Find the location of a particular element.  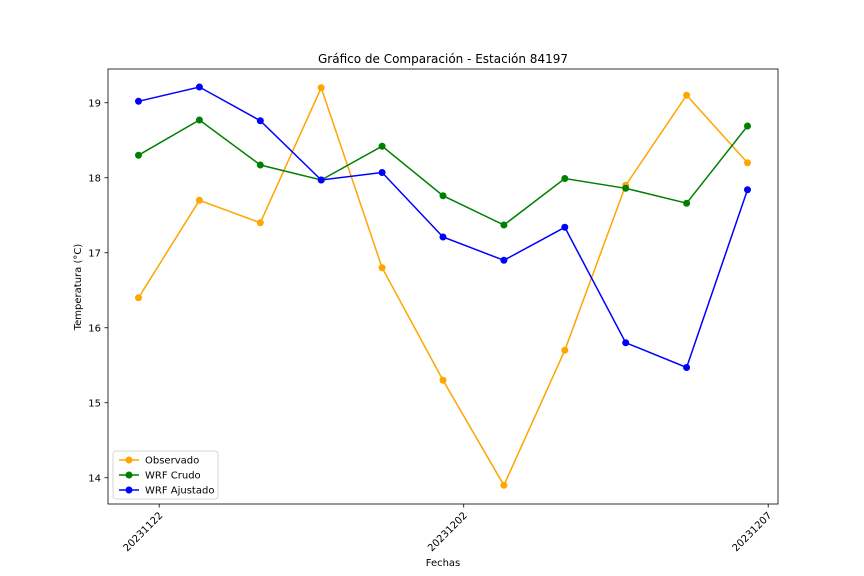

y-axis: 14 15 16 17 18 19 is located at coordinates (98, 291).